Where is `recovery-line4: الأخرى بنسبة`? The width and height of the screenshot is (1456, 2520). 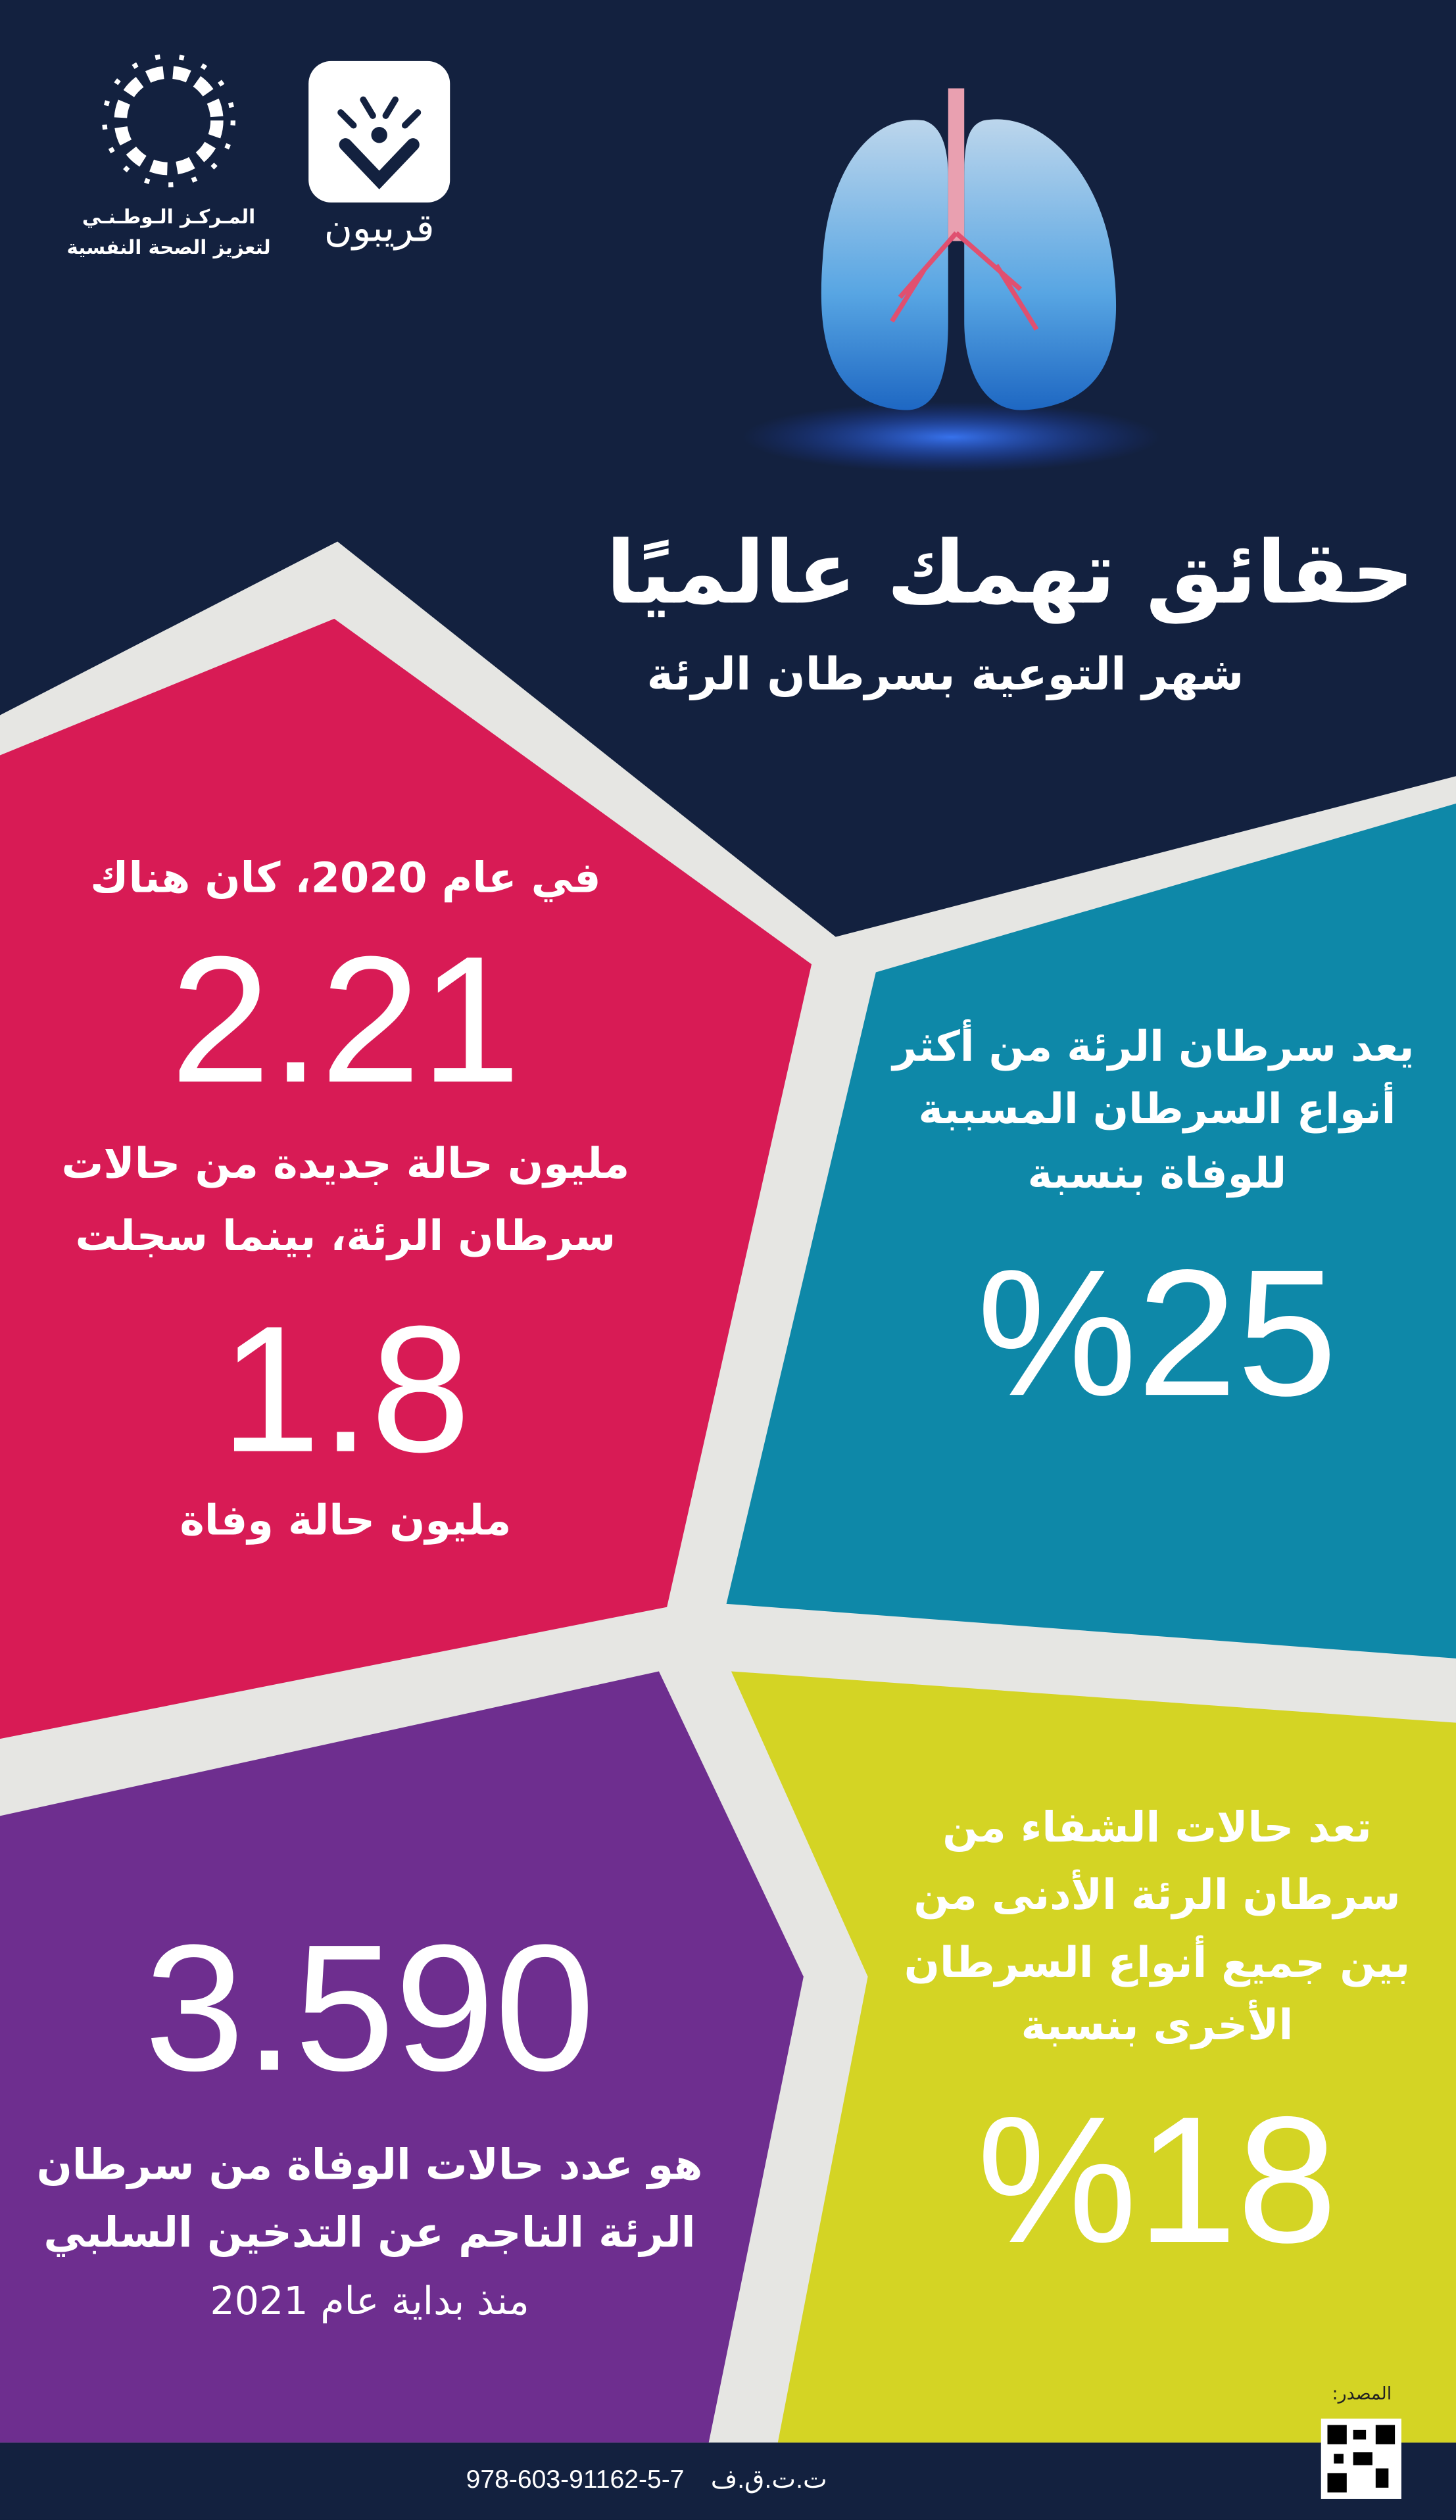 recovery-line4: الأخرى بنسبة is located at coordinates (1157, 2026).